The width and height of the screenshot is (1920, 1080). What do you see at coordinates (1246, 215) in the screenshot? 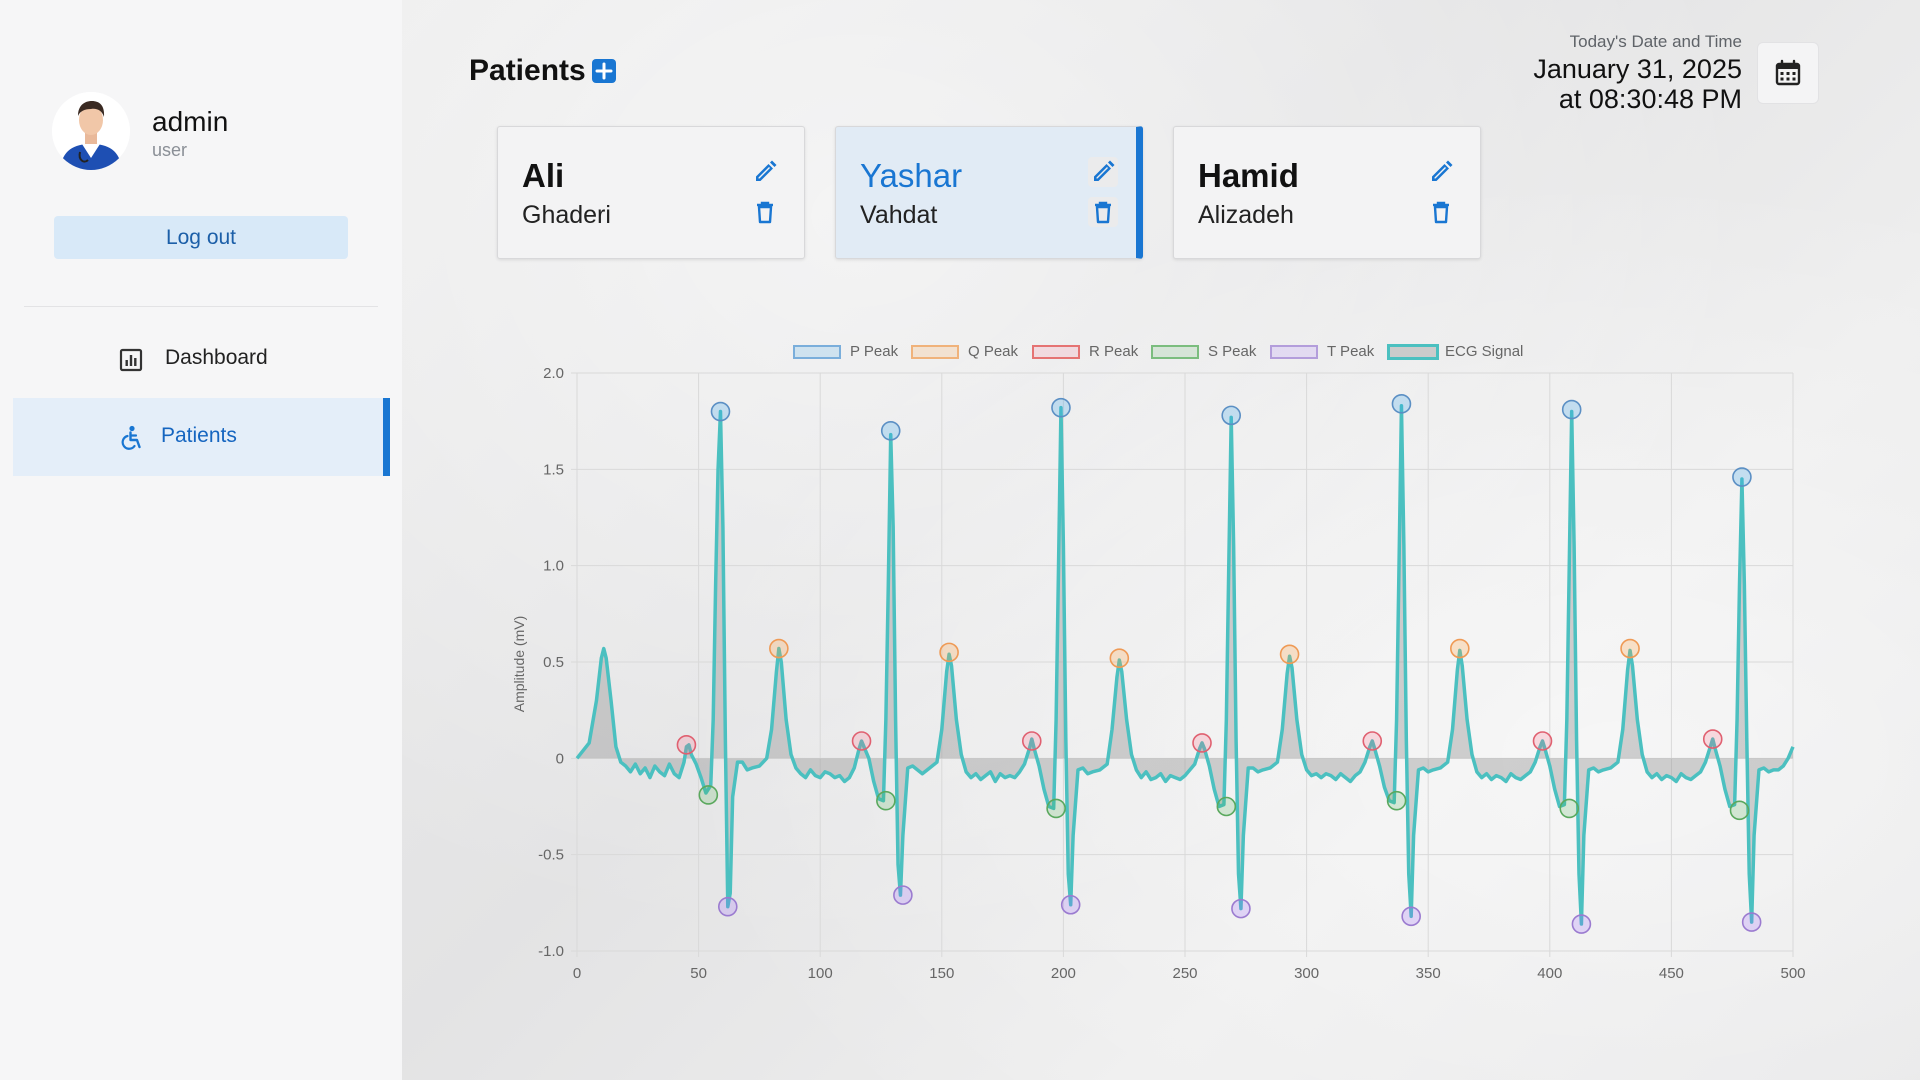
I see `patient-last-name: Alizadeh` at bounding box center [1246, 215].